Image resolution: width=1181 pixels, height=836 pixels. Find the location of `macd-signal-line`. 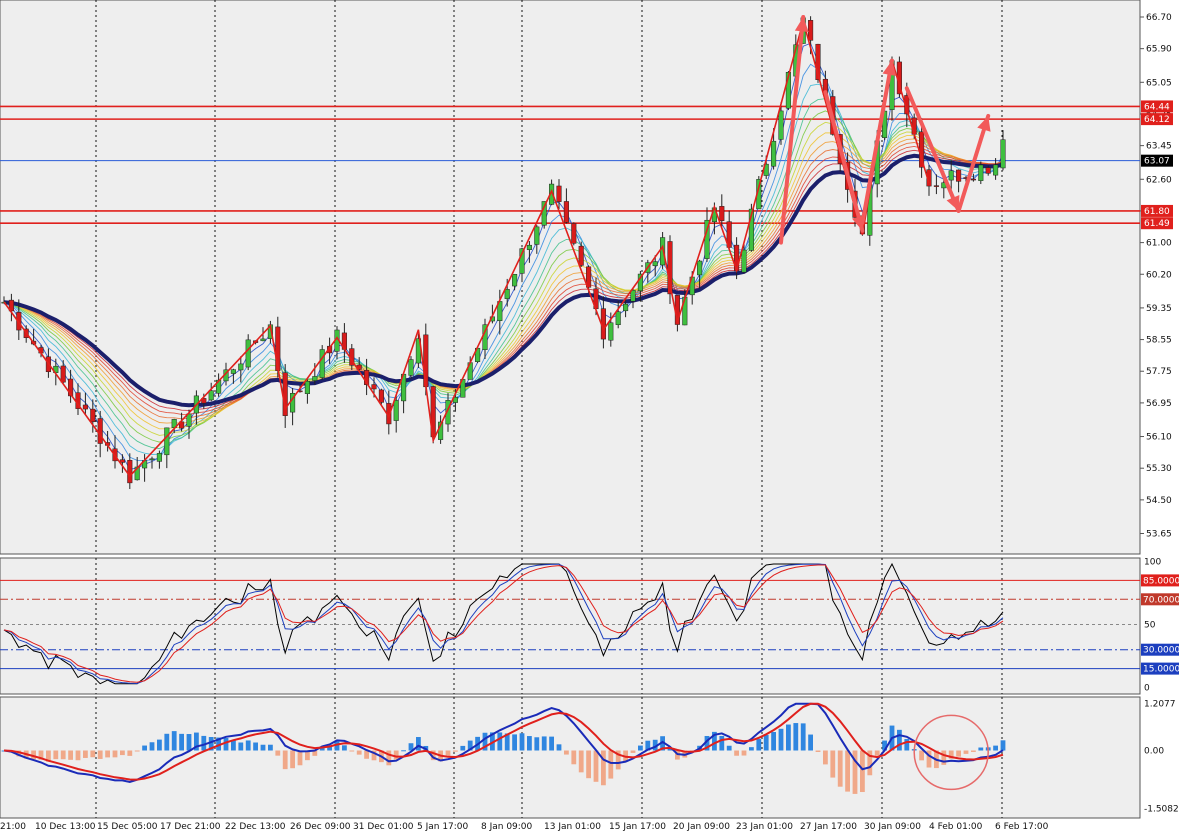

macd-signal-line is located at coordinates (503, 741).